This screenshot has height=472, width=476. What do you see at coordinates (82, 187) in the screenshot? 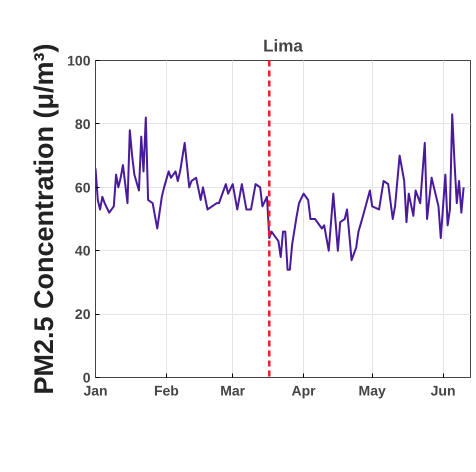
I see `y-tick-label: 60` at bounding box center [82, 187].